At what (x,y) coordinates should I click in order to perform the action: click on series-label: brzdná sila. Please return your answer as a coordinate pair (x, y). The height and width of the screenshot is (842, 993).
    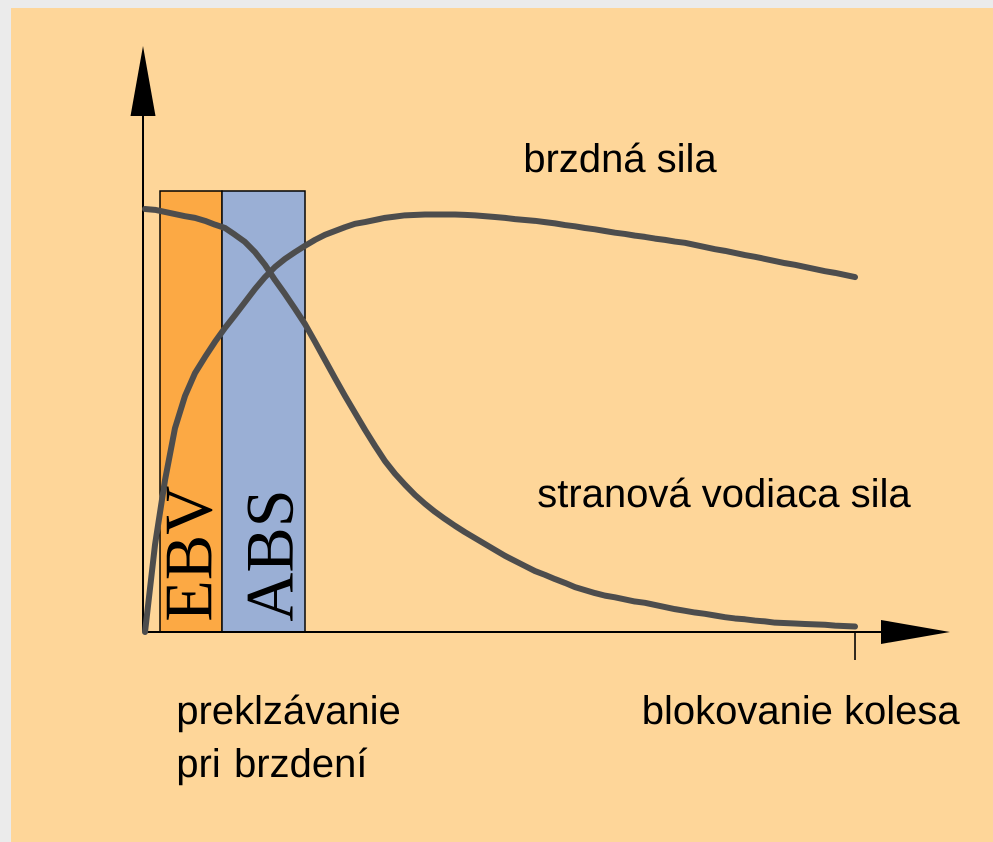
    Looking at the image, I should click on (621, 157).